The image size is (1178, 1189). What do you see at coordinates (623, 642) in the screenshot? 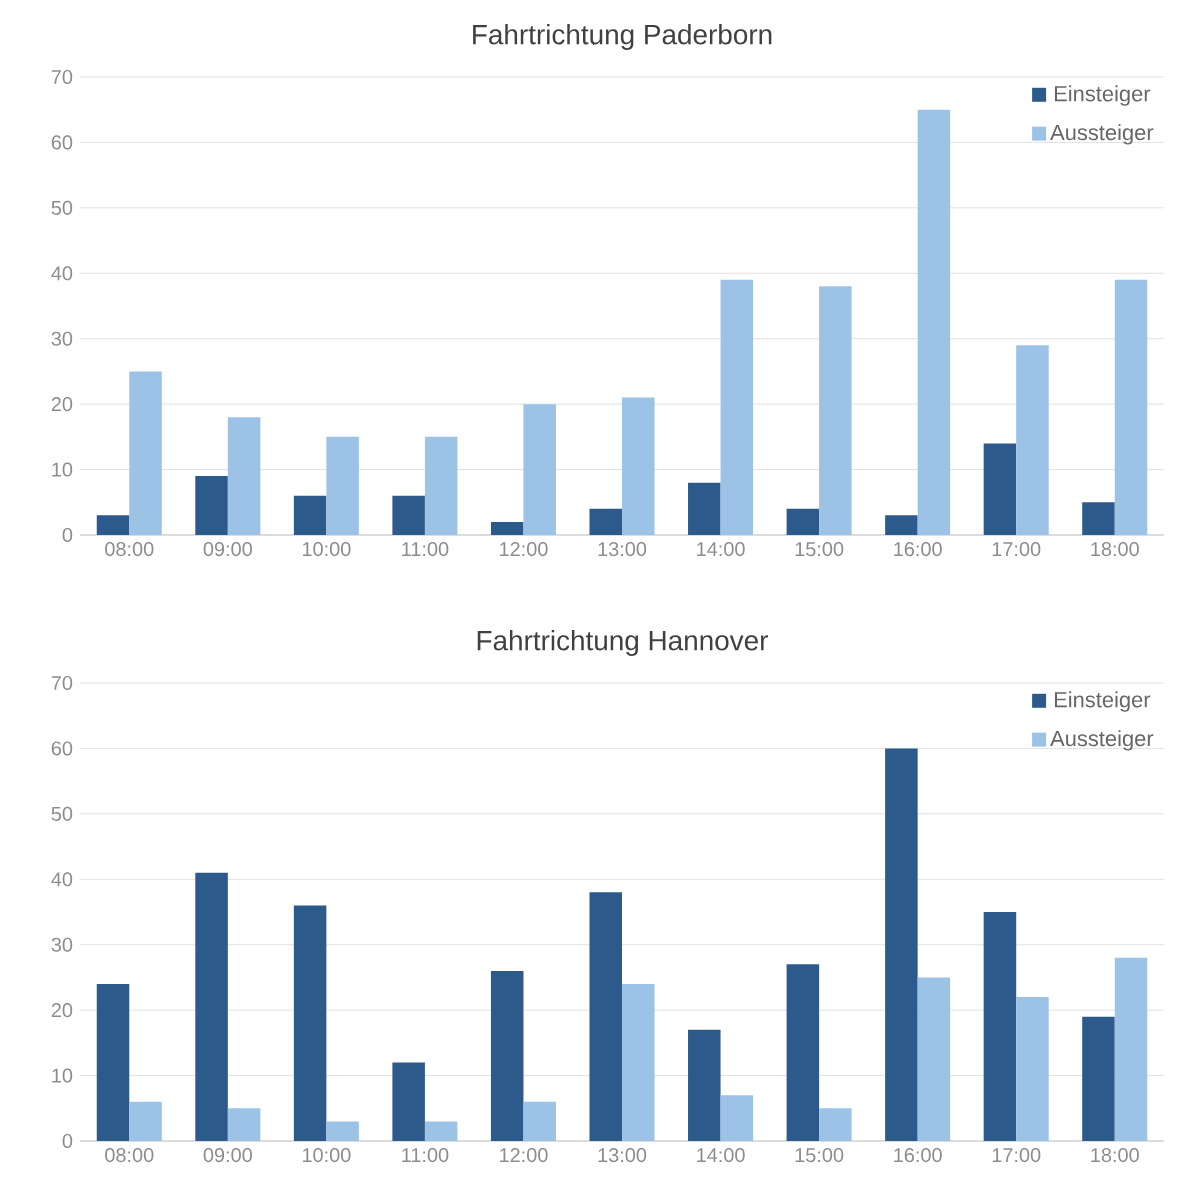
I see `chart-title: Fahrtrichtung Hannover` at bounding box center [623, 642].